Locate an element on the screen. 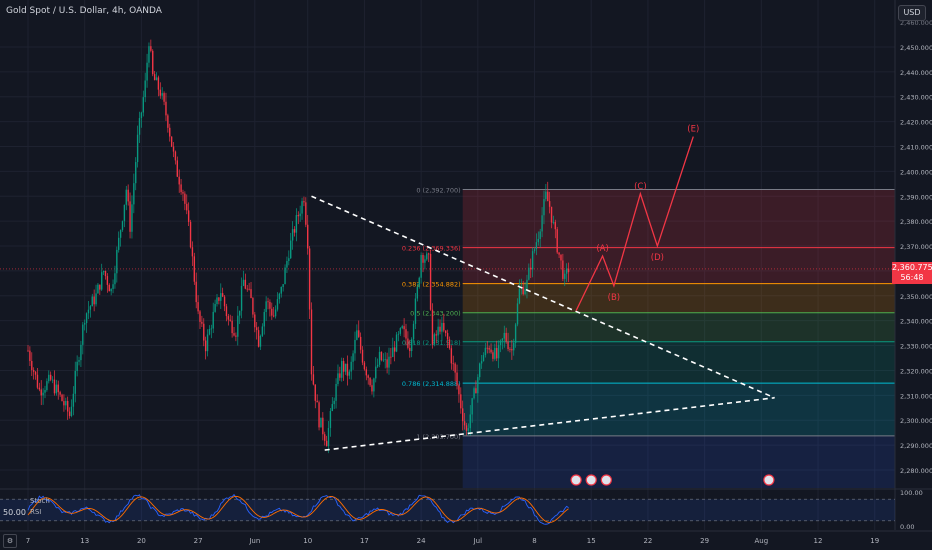 This screenshot has height=550, width=932. currency-button: USD is located at coordinates (912, 13).